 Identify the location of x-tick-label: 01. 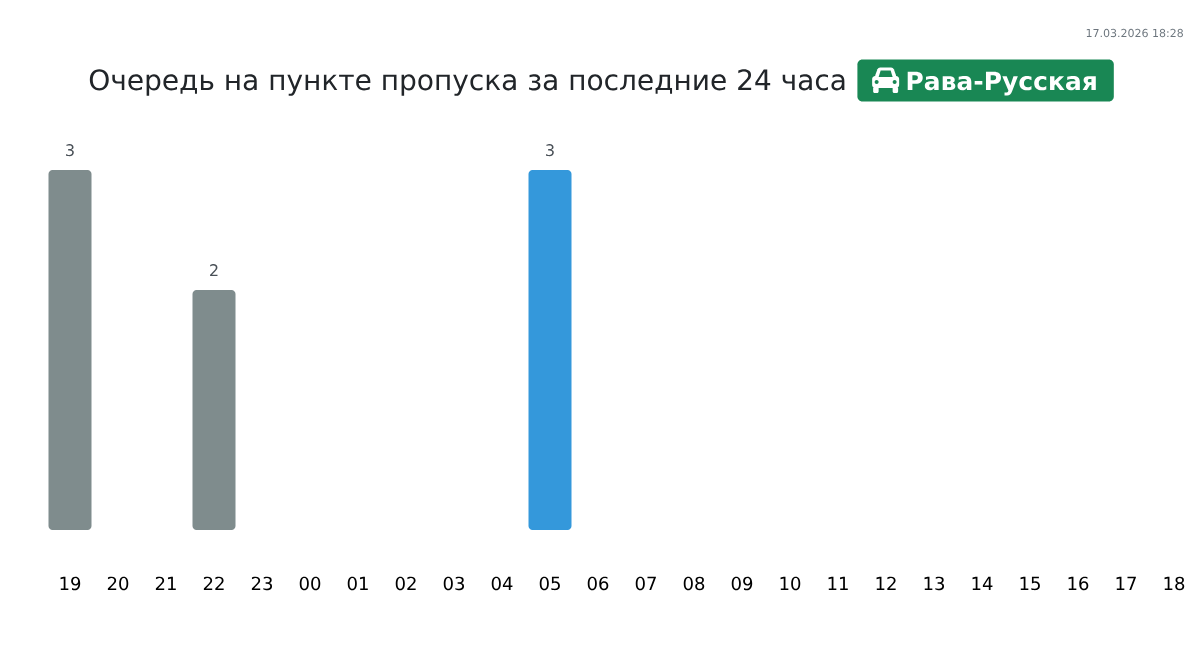
(357, 583).